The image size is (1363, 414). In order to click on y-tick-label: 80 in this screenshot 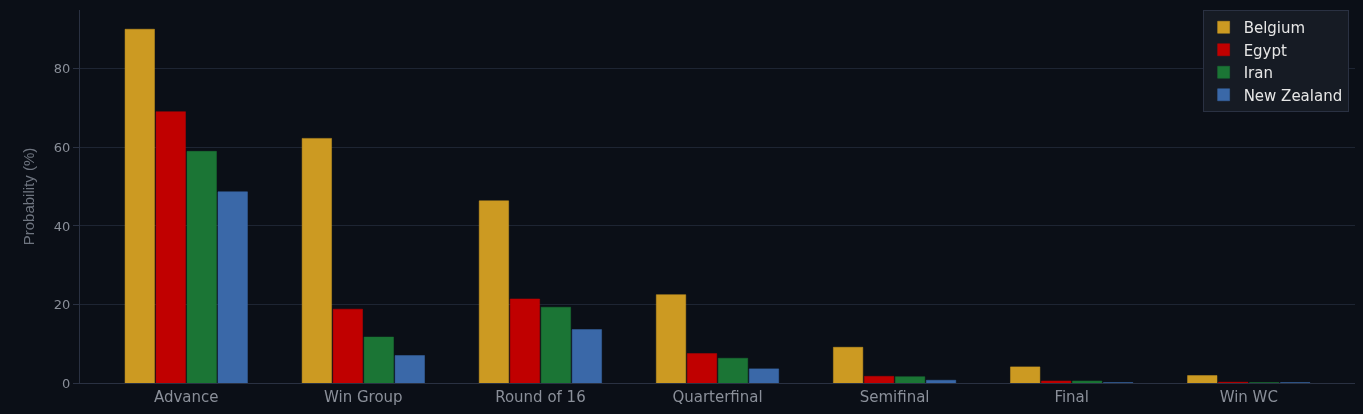, I will do `click(62, 69)`.